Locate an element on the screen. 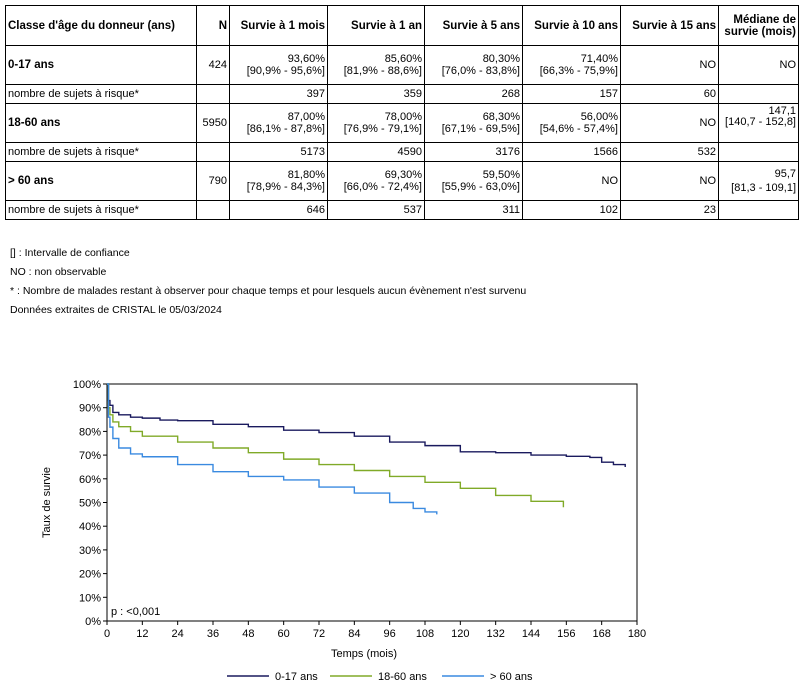 The height and width of the screenshot is (697, 805). y-tick-label: 20% is located at coordinates (90, 575).